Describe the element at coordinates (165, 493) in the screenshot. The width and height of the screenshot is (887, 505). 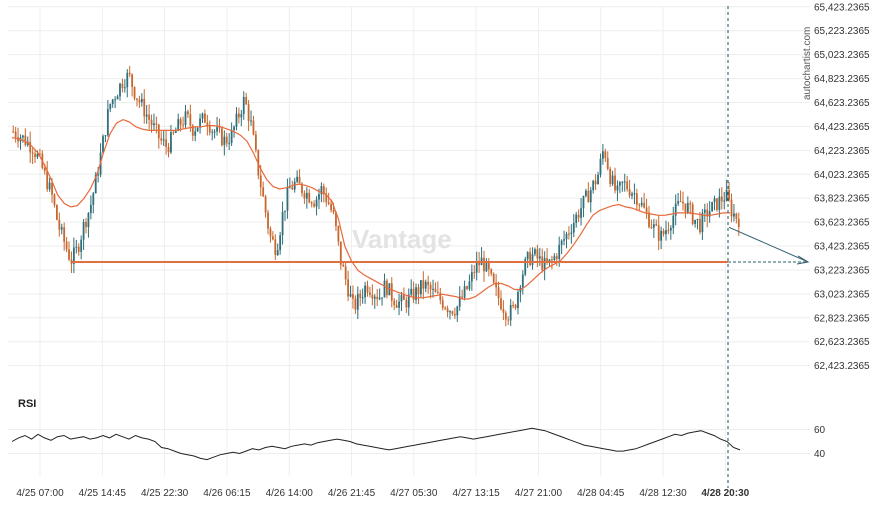
I see `x-tick-label: 4/25 22:30` at that location.